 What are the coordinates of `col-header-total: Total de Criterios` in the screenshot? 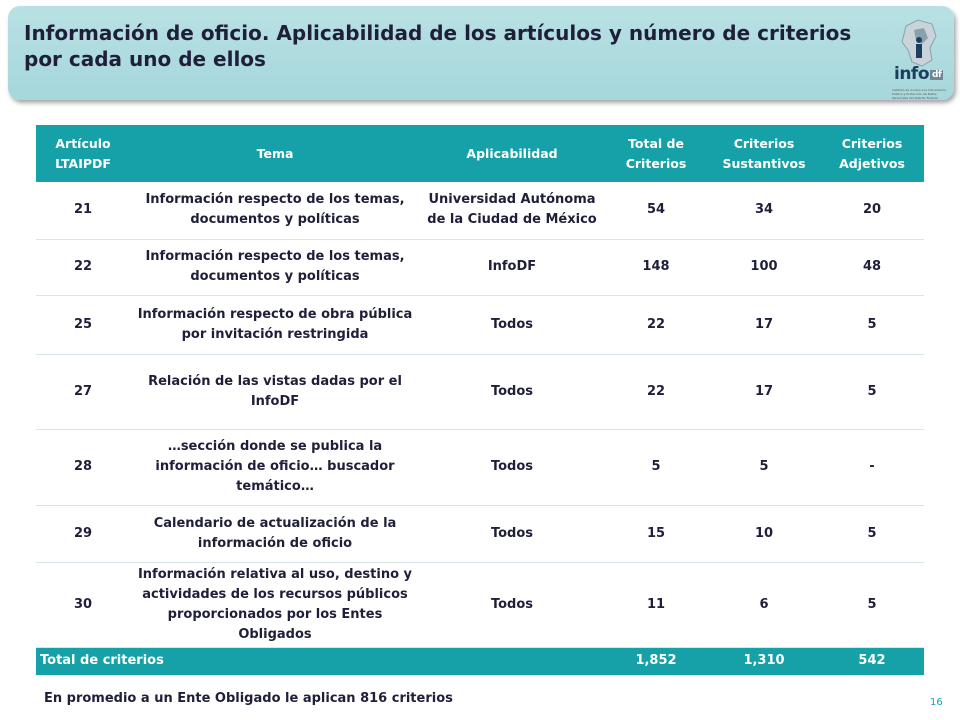 It's located at (656, 153).